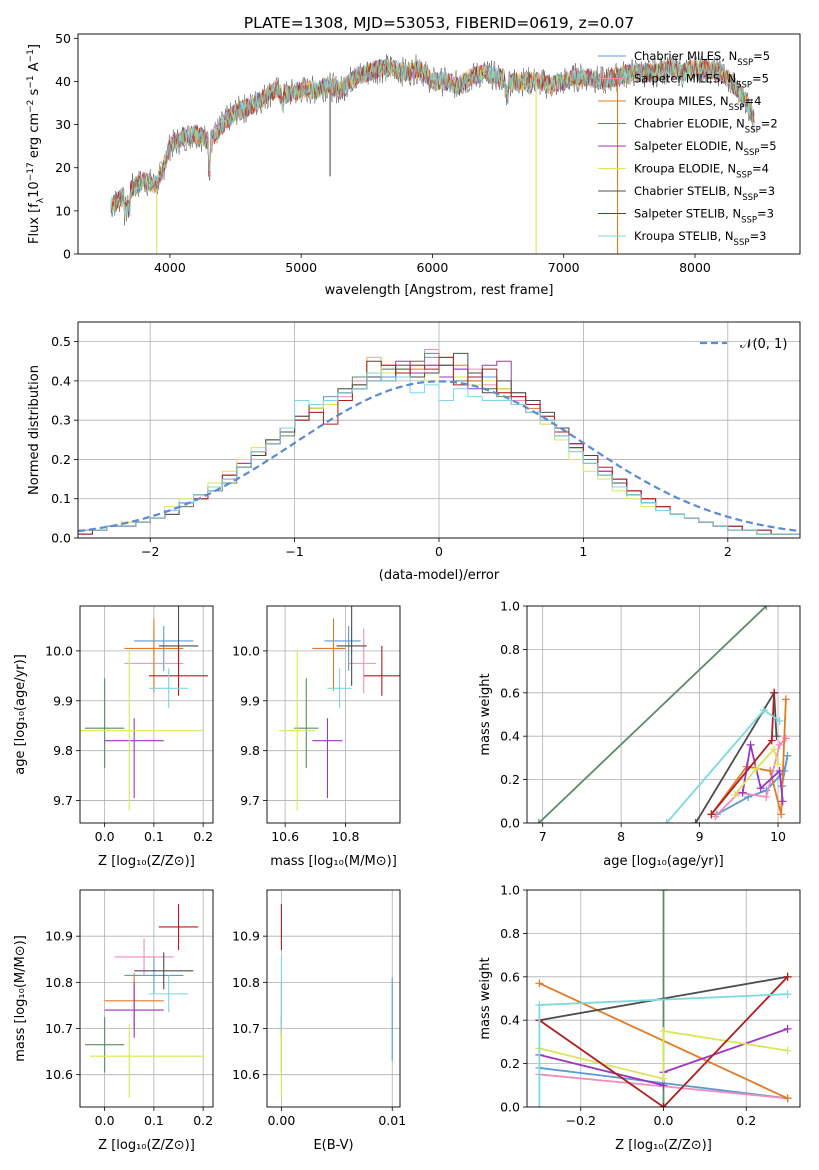  Describe the element at coordinates (281, 1120) in the screenshot. I see `x-tick-label: 0.00` at that location.